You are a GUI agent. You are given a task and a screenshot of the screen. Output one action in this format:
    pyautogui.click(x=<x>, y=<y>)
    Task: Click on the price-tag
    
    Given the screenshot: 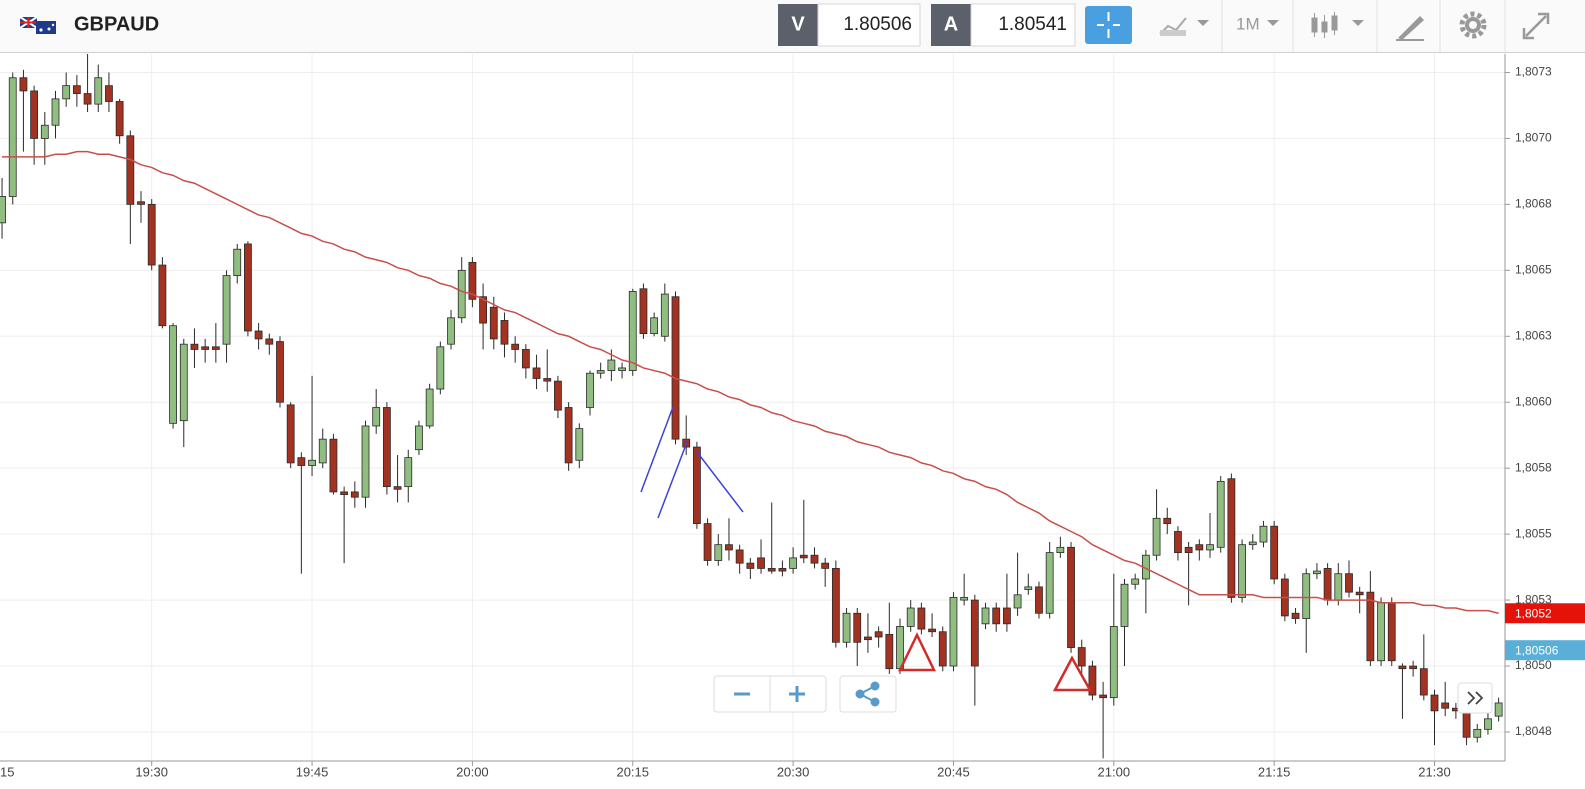 What is the action you would take?
    pyautogui.click(x=1545, y=613)
    